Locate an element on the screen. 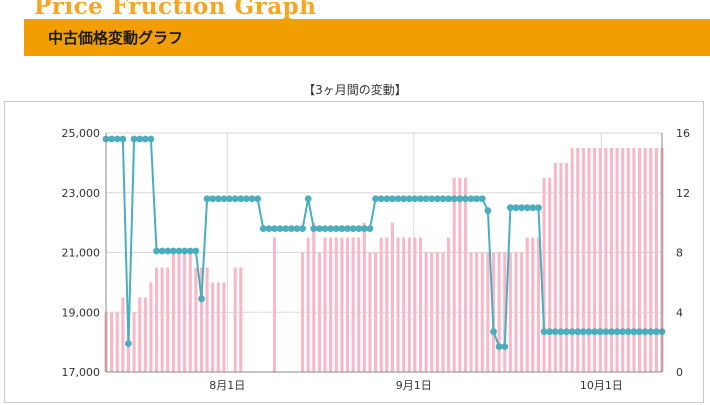 This screenshot has width=710, height=405. y-right-tick-label: 4 is located at coordinates (679, 312).